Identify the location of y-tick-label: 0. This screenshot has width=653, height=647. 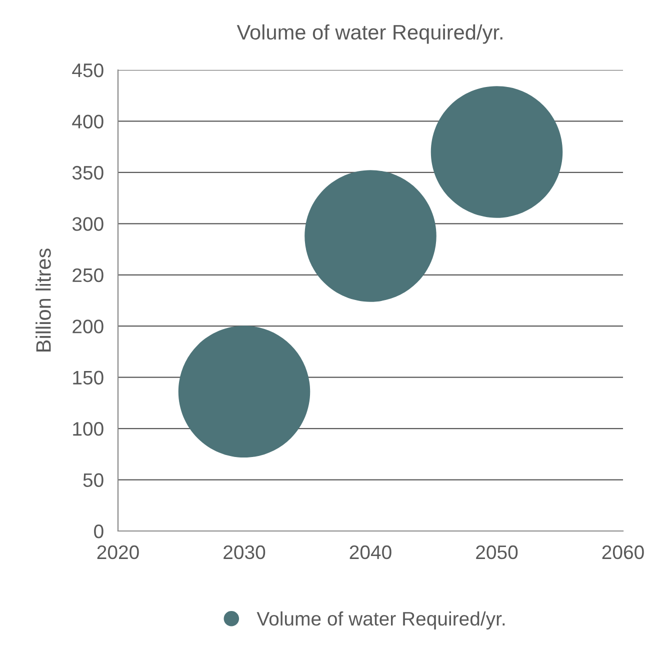
(99, 531).